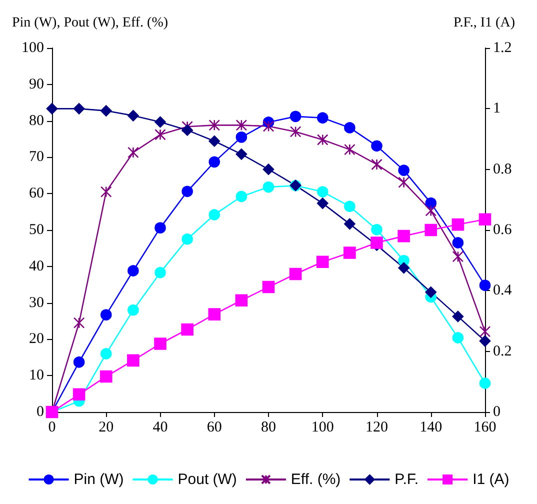 The height and width of the screenshot is (504, 537). I want to click on y-tick-label: 40, so click(36, 266).